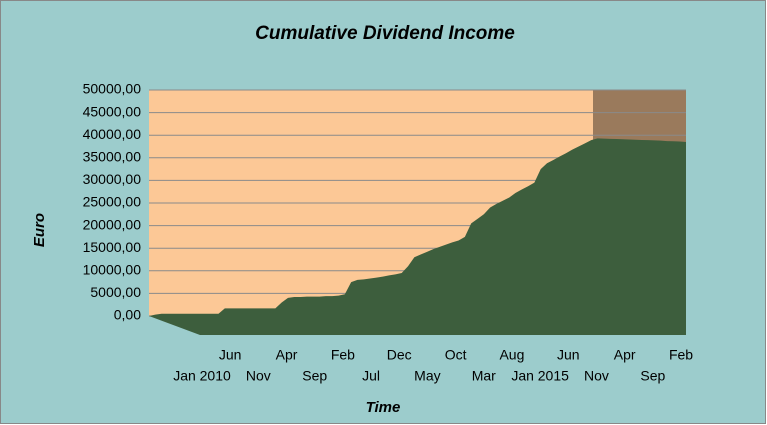  What do you see at coordinates (385, 33) in the screenshot?
I see `chart-title: Cumulative Dividend Income` at bounding box center [385, 33].